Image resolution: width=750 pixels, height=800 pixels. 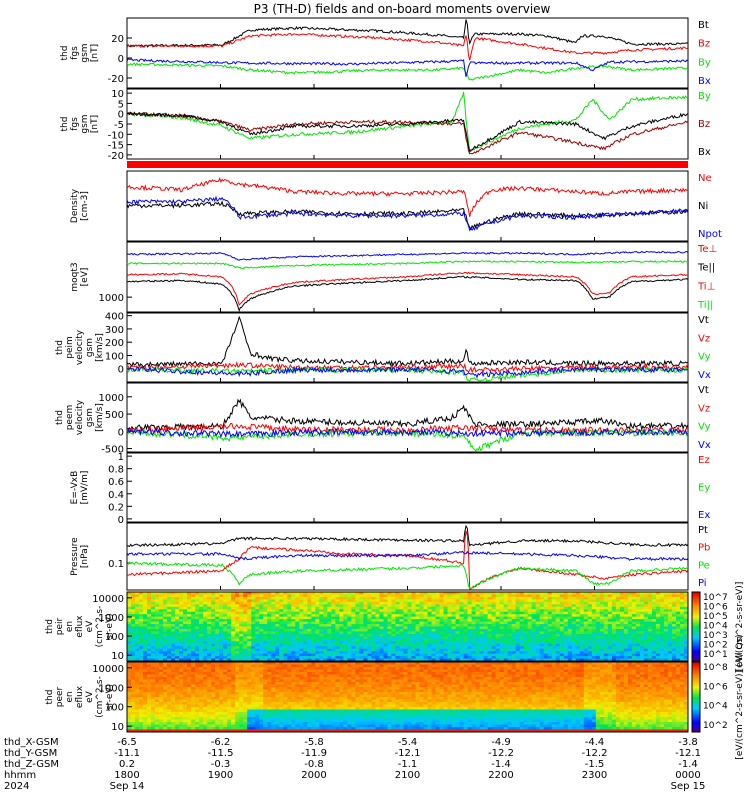 I want to click on y-axis-label: peer, so click(x=60, y=696).